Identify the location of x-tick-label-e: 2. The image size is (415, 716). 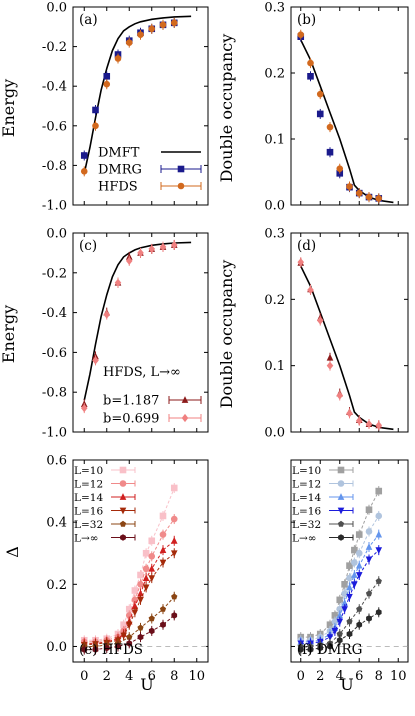
(107, 676).